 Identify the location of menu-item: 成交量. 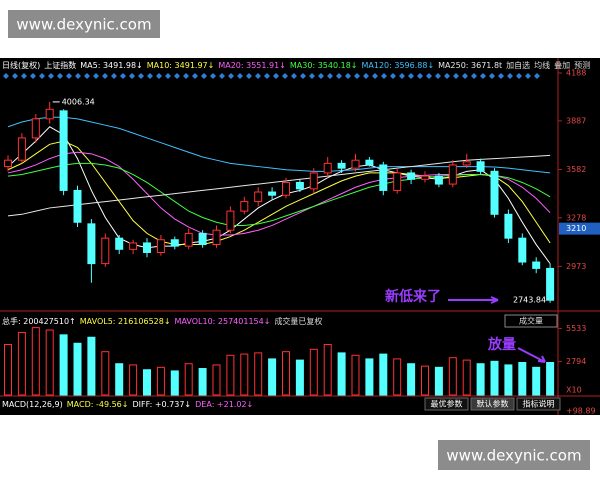
(531, 321).